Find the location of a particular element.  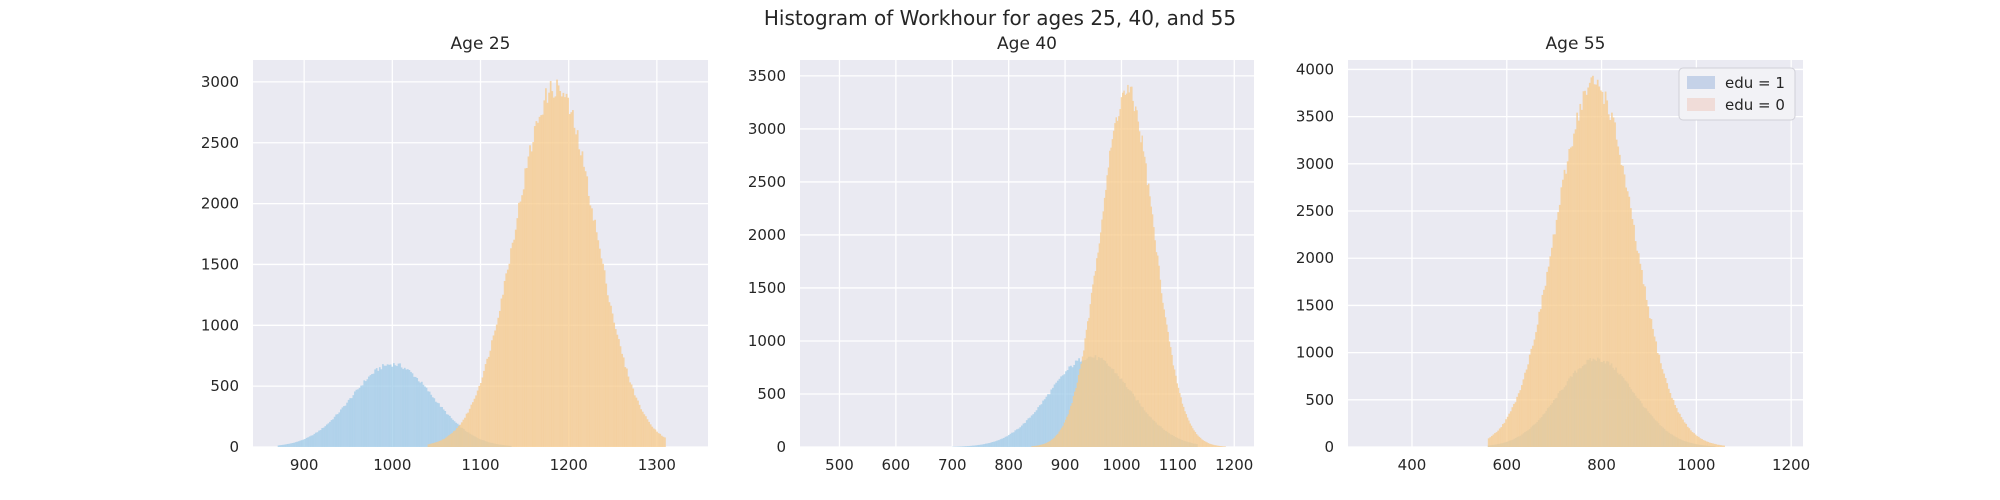

y-tick-label: 1000 is located at coordinates (220, 325).